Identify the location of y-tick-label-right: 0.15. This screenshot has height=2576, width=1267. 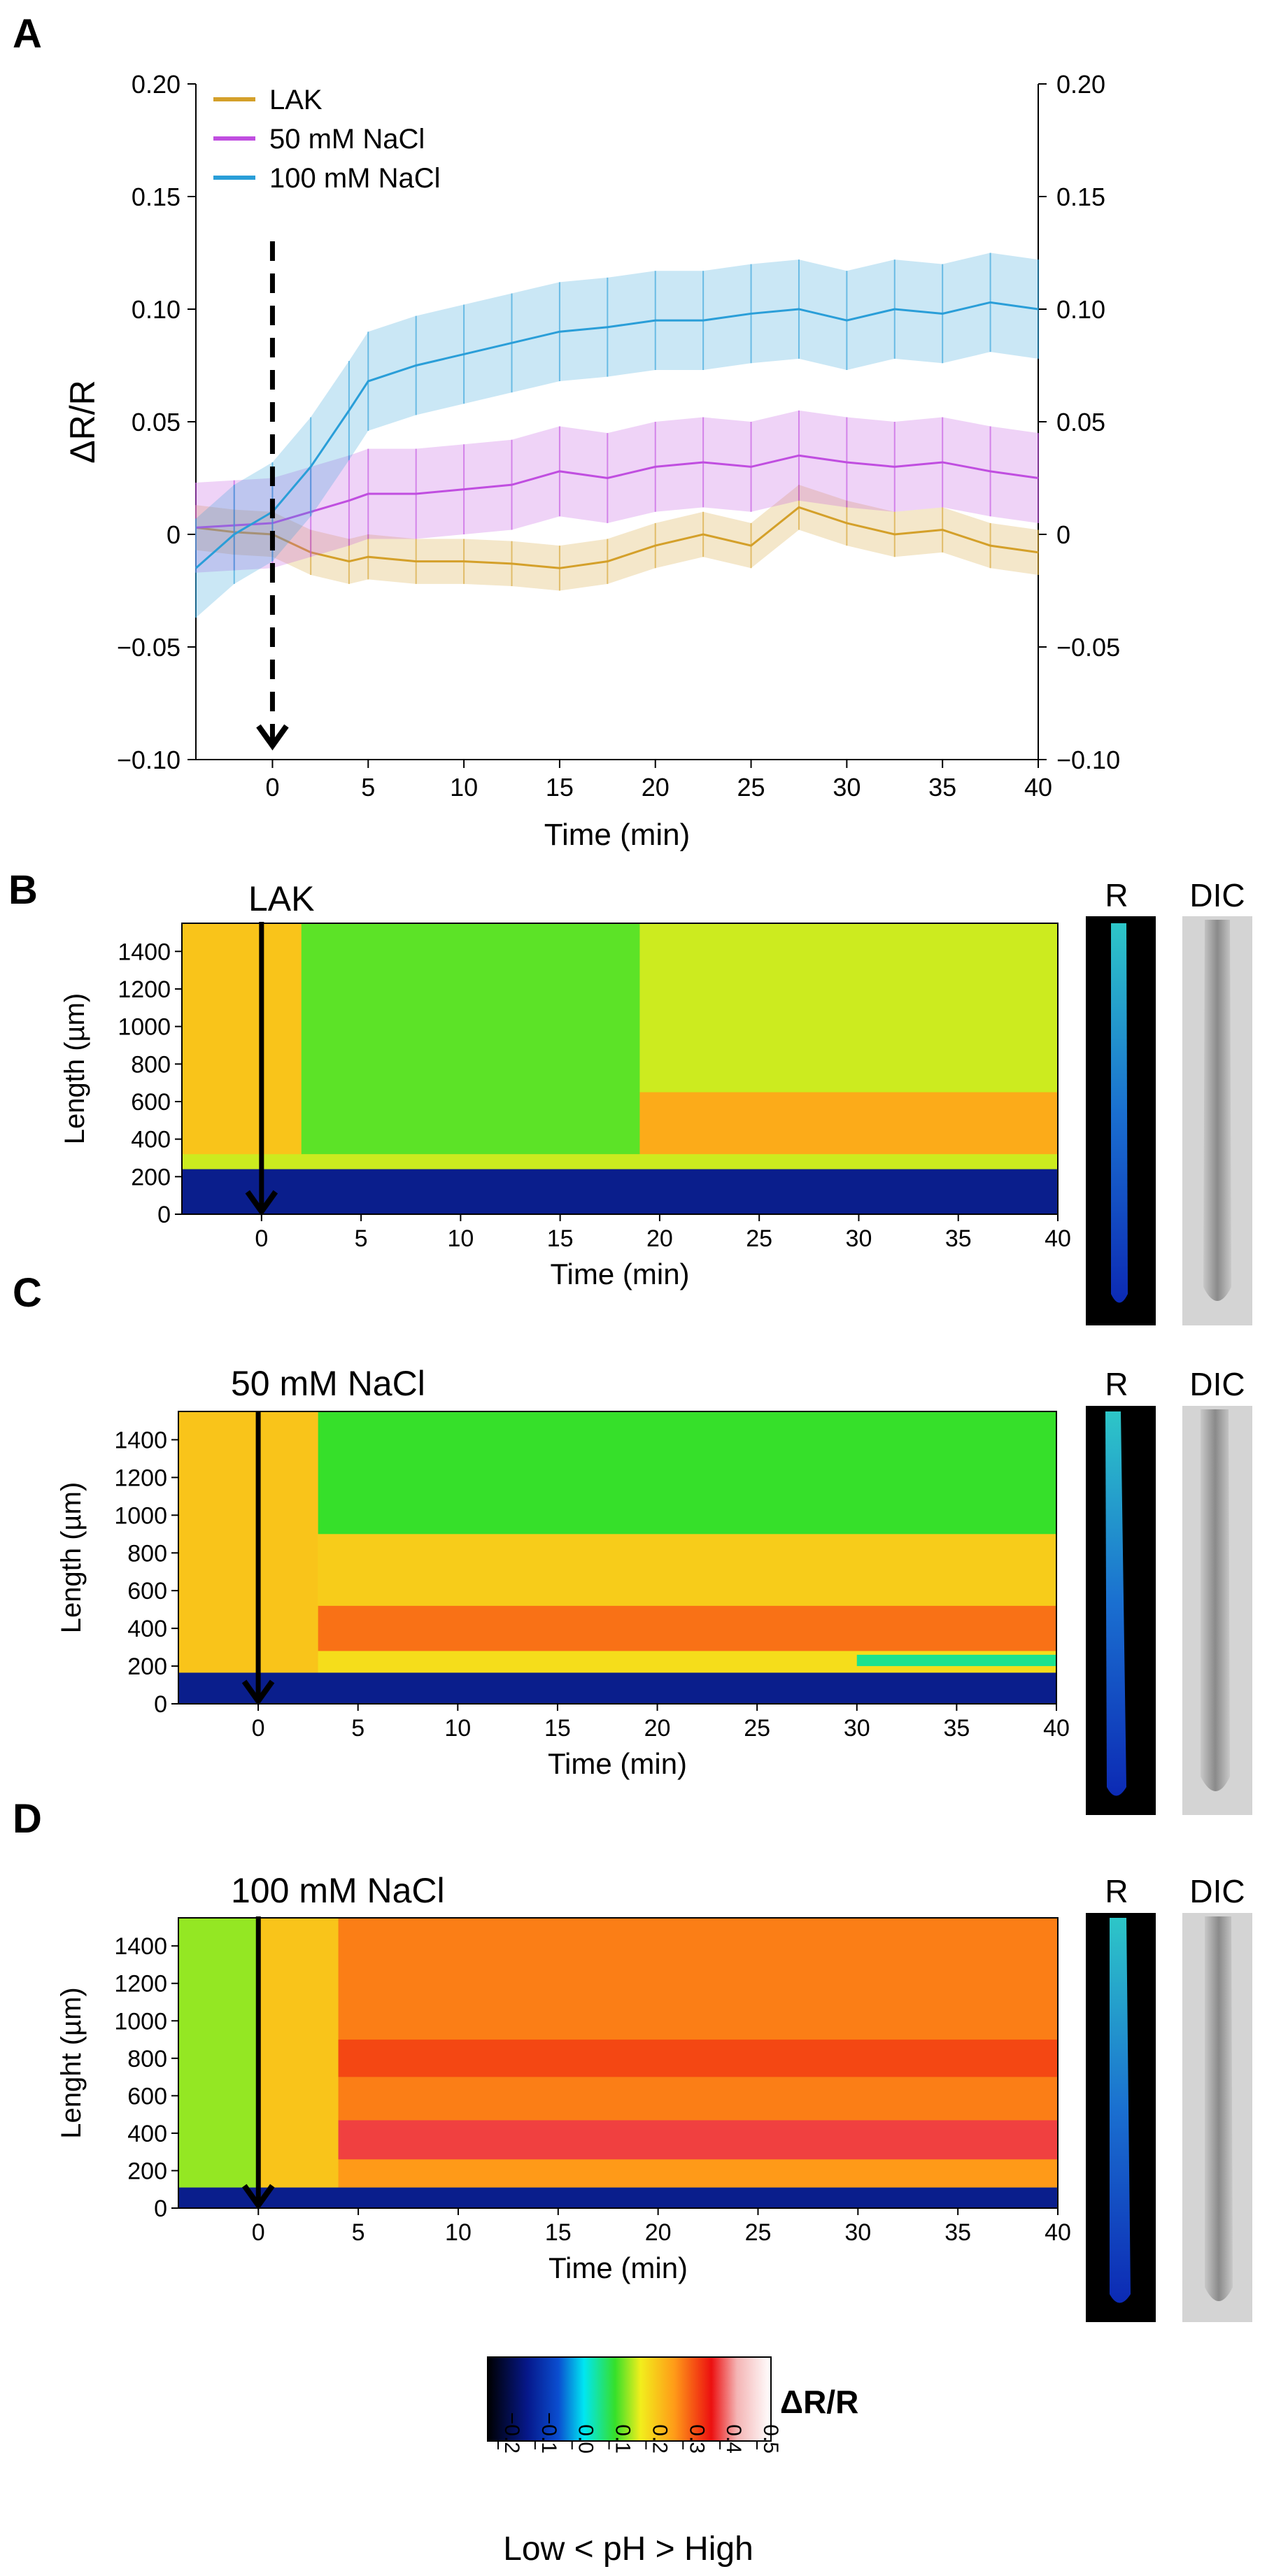
(1080, 197).